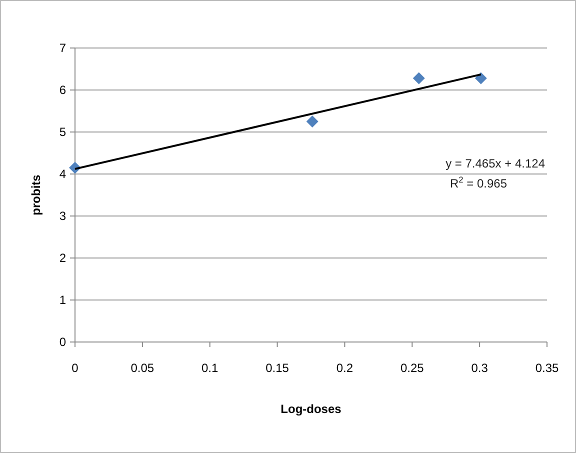  I want to click on x-tick-label: 0, so click(75, 368).